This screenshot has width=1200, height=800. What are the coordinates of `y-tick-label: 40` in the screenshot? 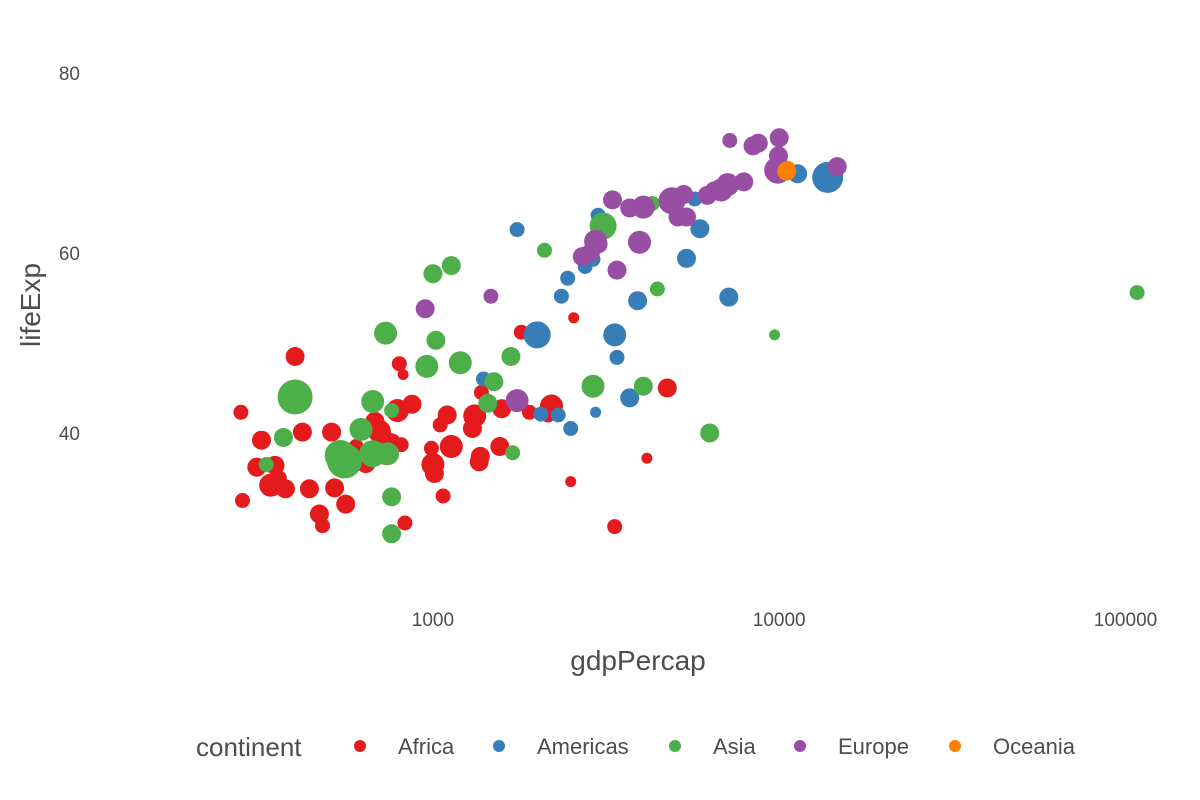 It's located at (69, 434).